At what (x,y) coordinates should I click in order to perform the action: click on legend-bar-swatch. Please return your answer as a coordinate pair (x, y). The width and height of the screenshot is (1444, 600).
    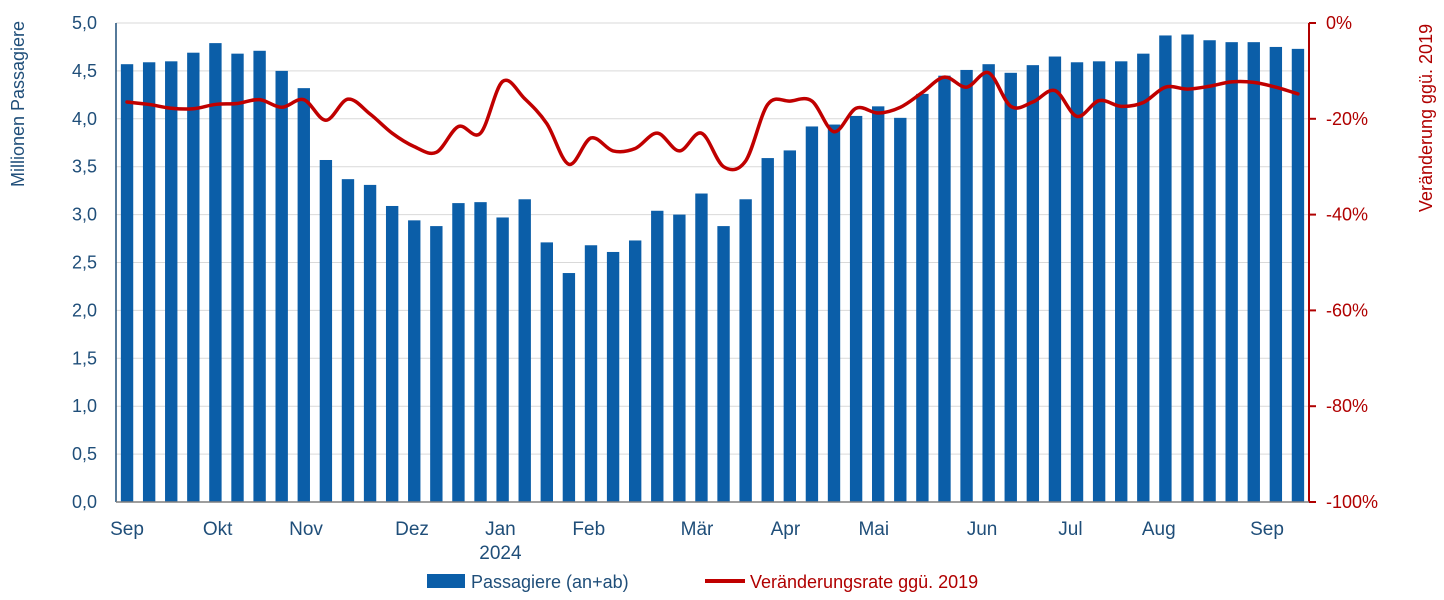
    Looking at the image, I should click on (446, 581).